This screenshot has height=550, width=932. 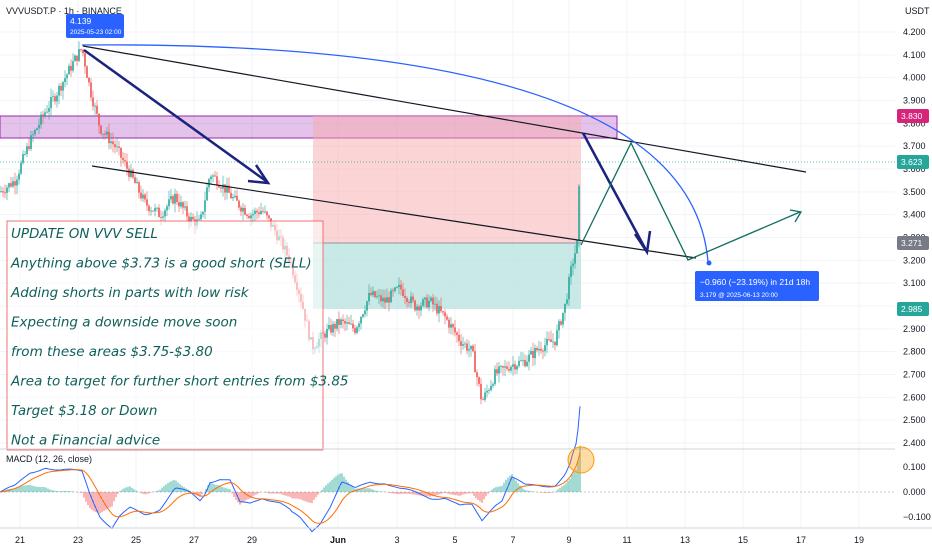 I want to click on date-tick-label: 13, so click(x=685, y=540).